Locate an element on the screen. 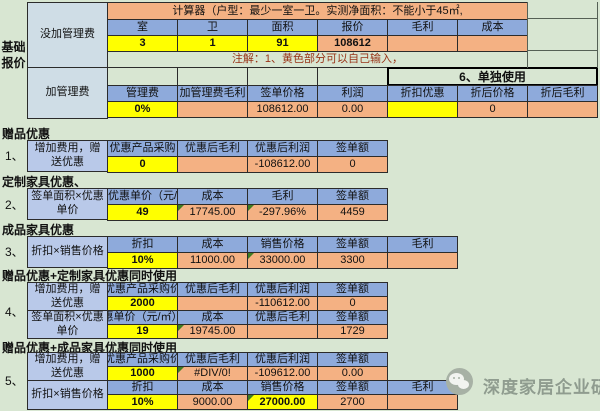 This screenshot has height=411, width=600. section-title-finished-furniture: 成品家具优惠 is located at coordinates (38, 230).